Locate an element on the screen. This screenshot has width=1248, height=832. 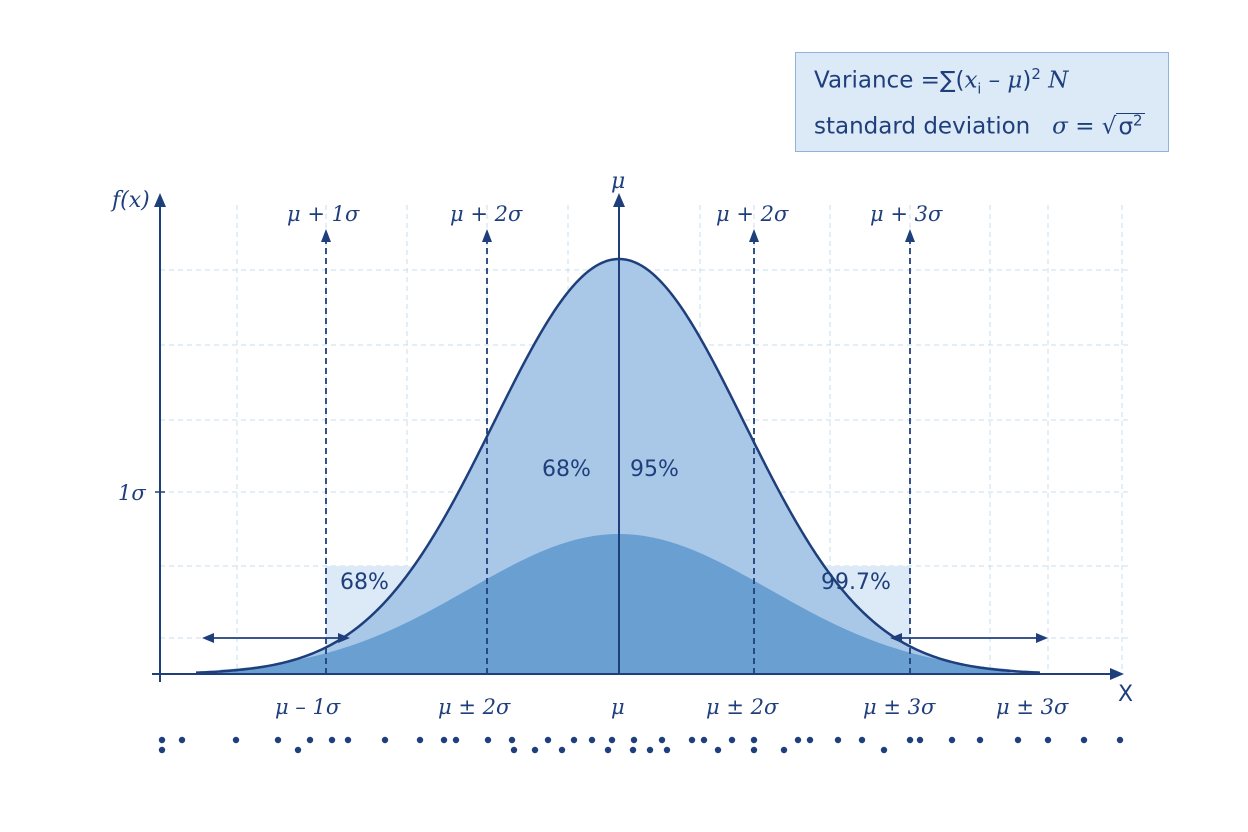
bottom-label-3: μ is located at coordinates (618, 707).